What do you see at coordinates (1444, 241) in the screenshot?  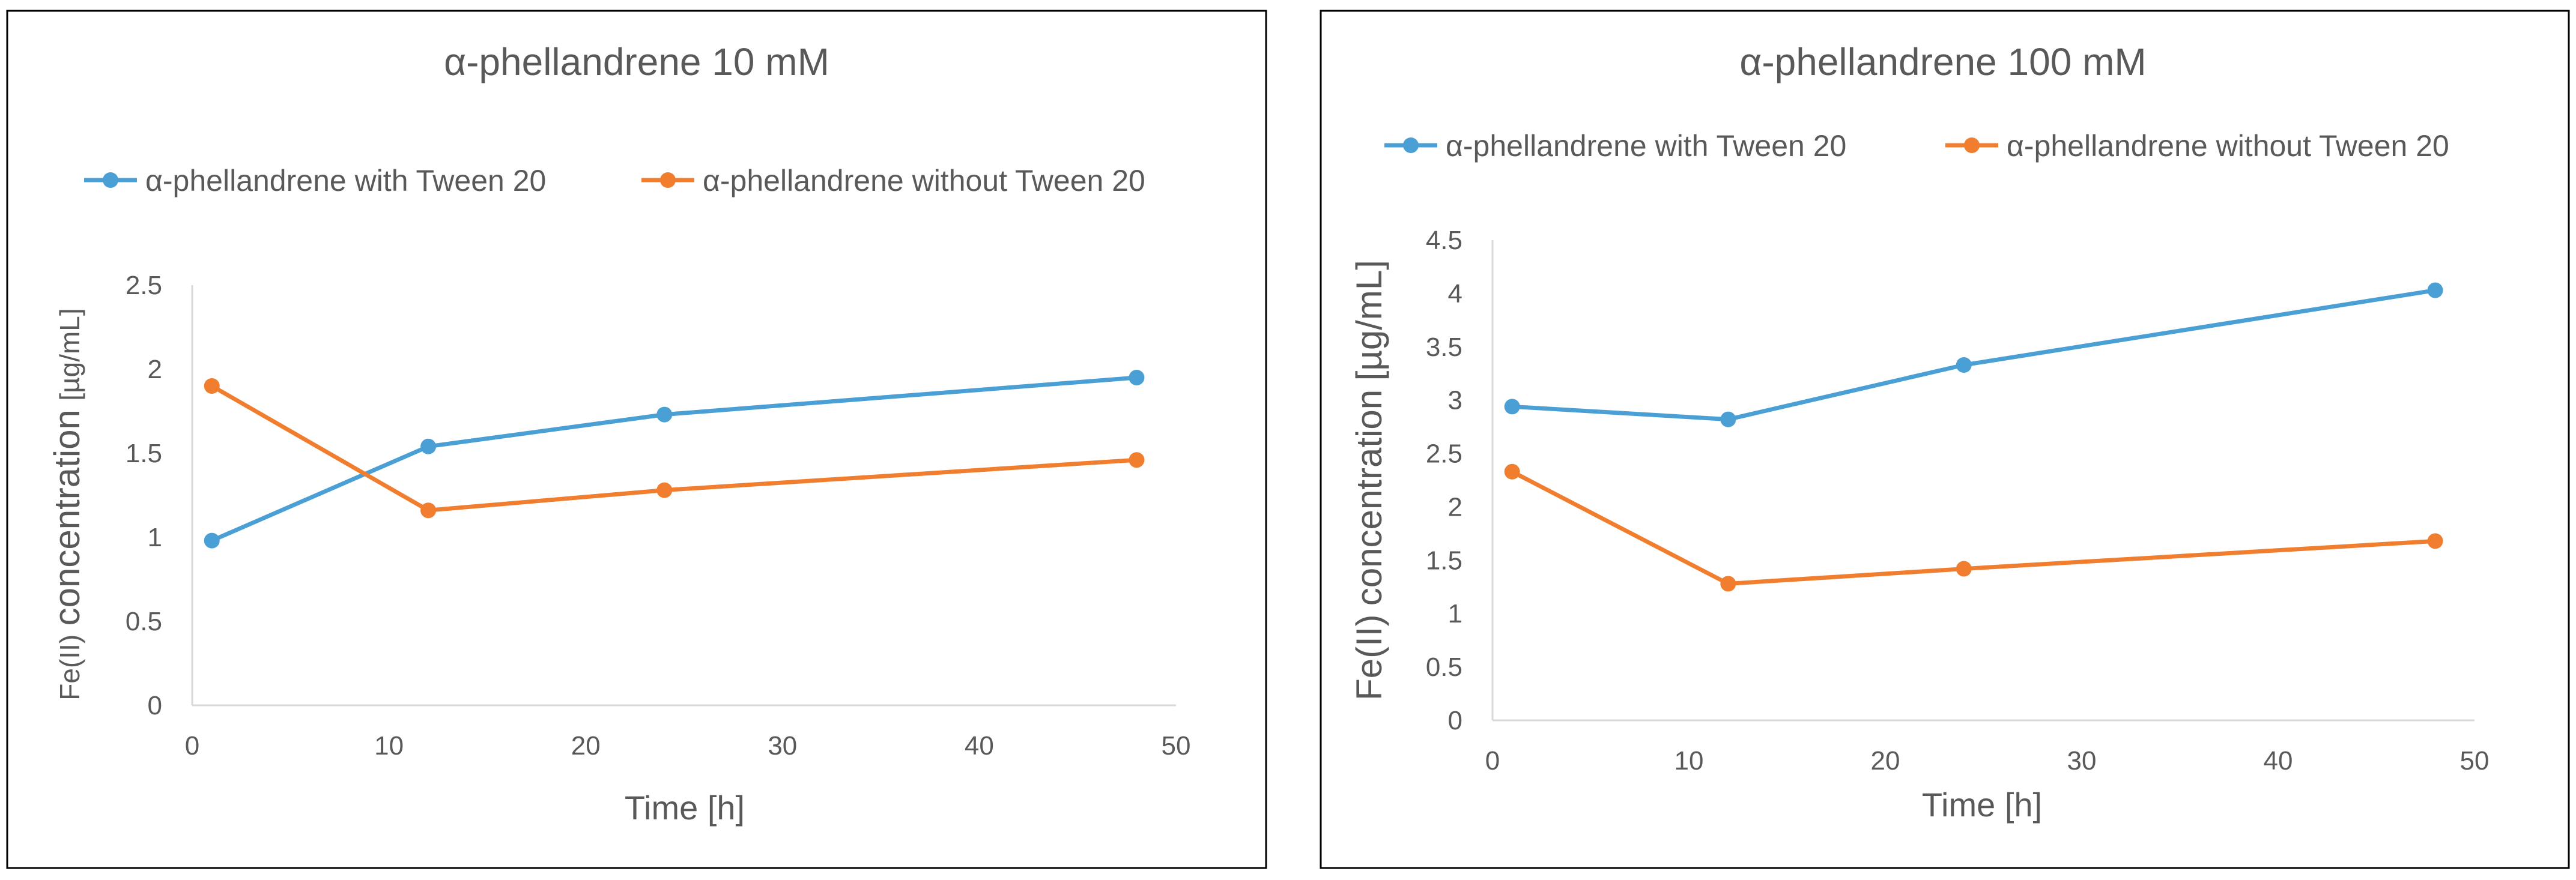 I see `y-tick-label: 4.5` at bounding box center [1444, 241].